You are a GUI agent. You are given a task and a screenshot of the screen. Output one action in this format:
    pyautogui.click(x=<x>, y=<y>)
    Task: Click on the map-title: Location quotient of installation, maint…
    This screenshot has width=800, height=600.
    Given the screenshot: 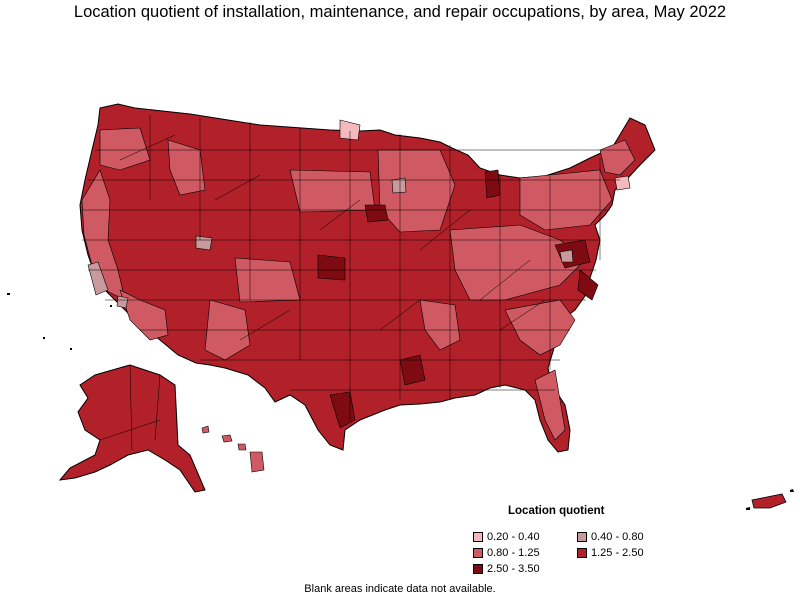 What is the action you would take?
    pyautogui.click(x=400, y=12)
    